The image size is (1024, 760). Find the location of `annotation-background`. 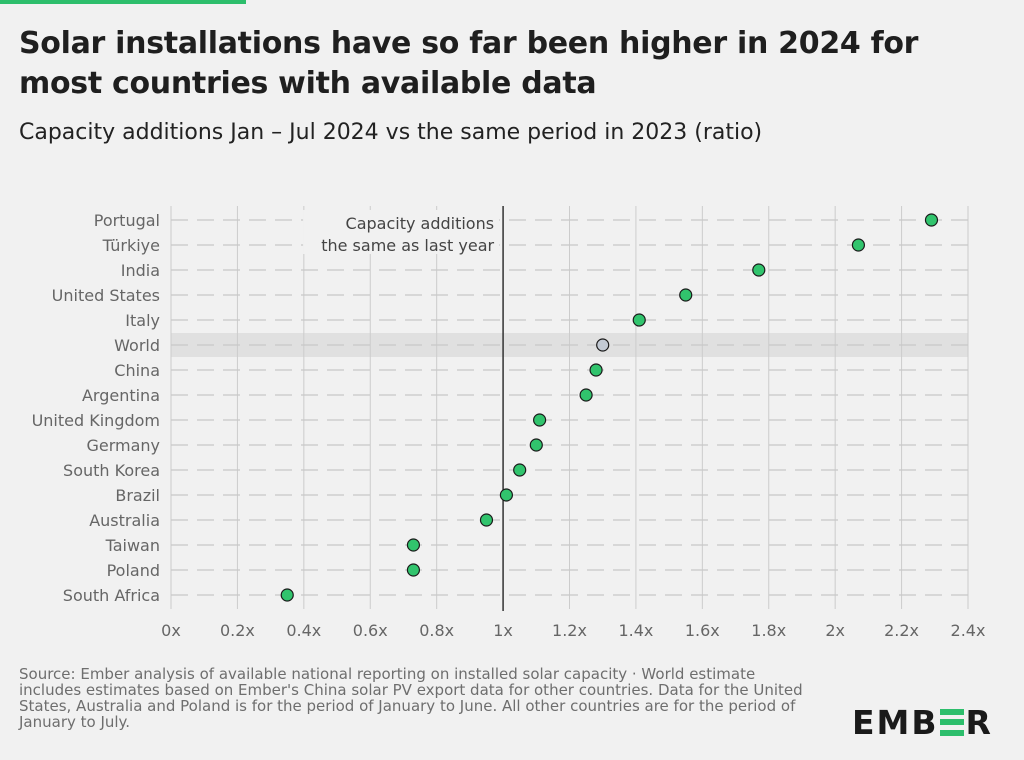

annotation-background is located at coordinates (401, 232).